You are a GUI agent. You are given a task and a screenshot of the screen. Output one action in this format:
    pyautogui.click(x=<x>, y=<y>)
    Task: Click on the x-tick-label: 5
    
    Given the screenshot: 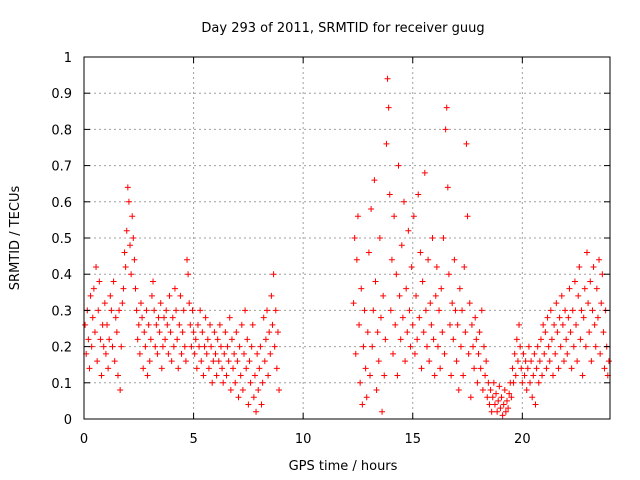 What is the action you would take?
    pyautogui.click(x=193, y=439)
    